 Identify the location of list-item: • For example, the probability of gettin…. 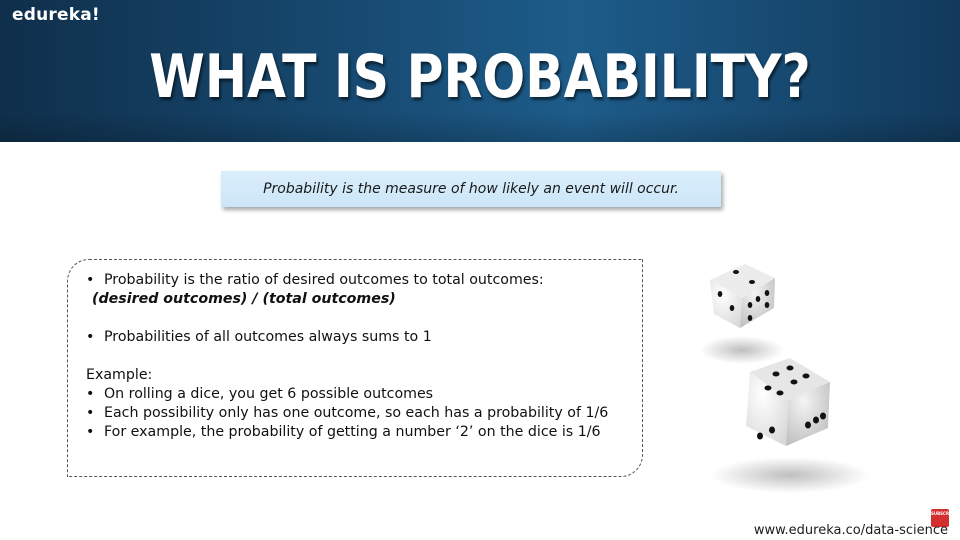
(347, 432).